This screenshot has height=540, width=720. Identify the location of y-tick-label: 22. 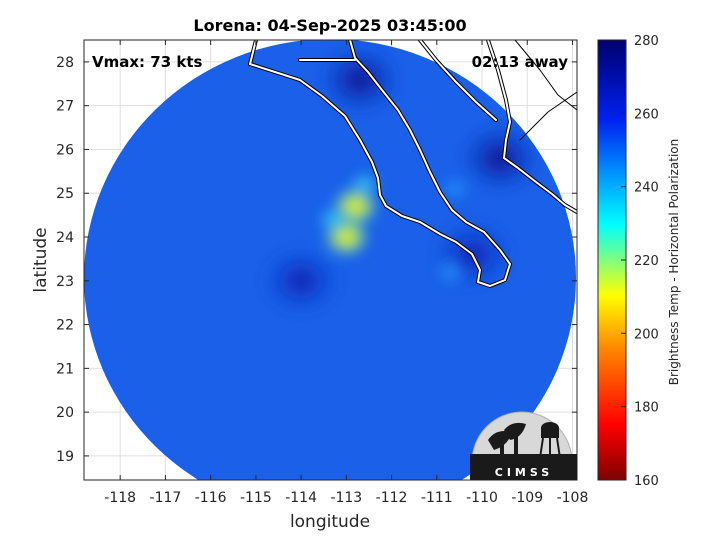
(65, 326).